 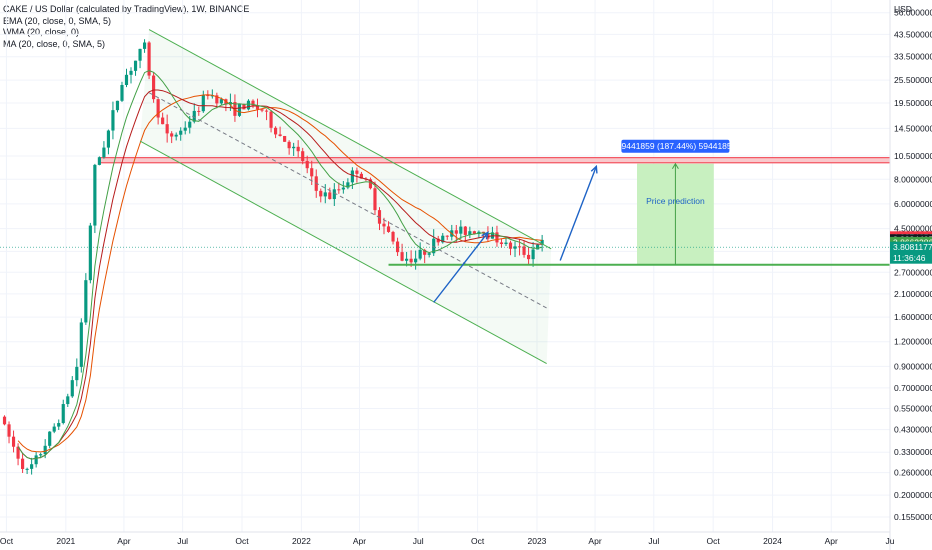 What do you see at coordinates (57, 20) in the screenshot?
I see `ema-indicator-label: EMA (20, close, 0, SMA, 5)` at bounding box center [57, 20].